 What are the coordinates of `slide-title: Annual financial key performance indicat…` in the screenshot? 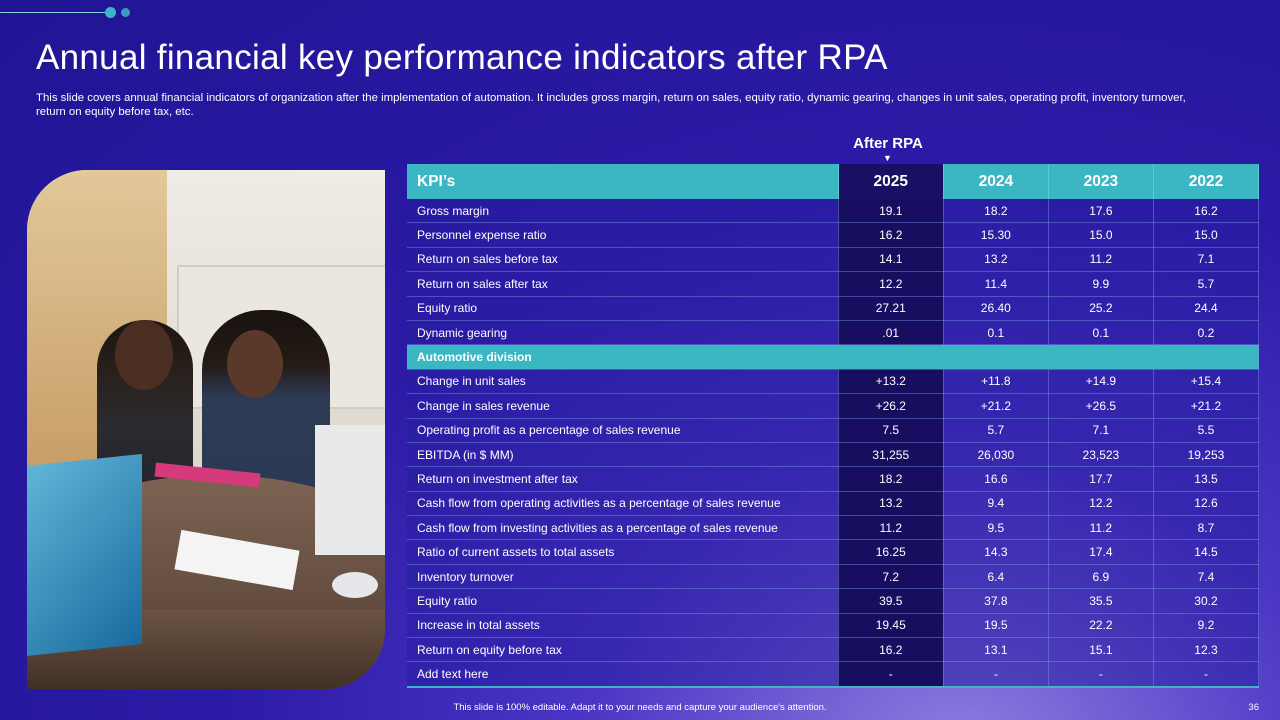 It's located at (462, 57).